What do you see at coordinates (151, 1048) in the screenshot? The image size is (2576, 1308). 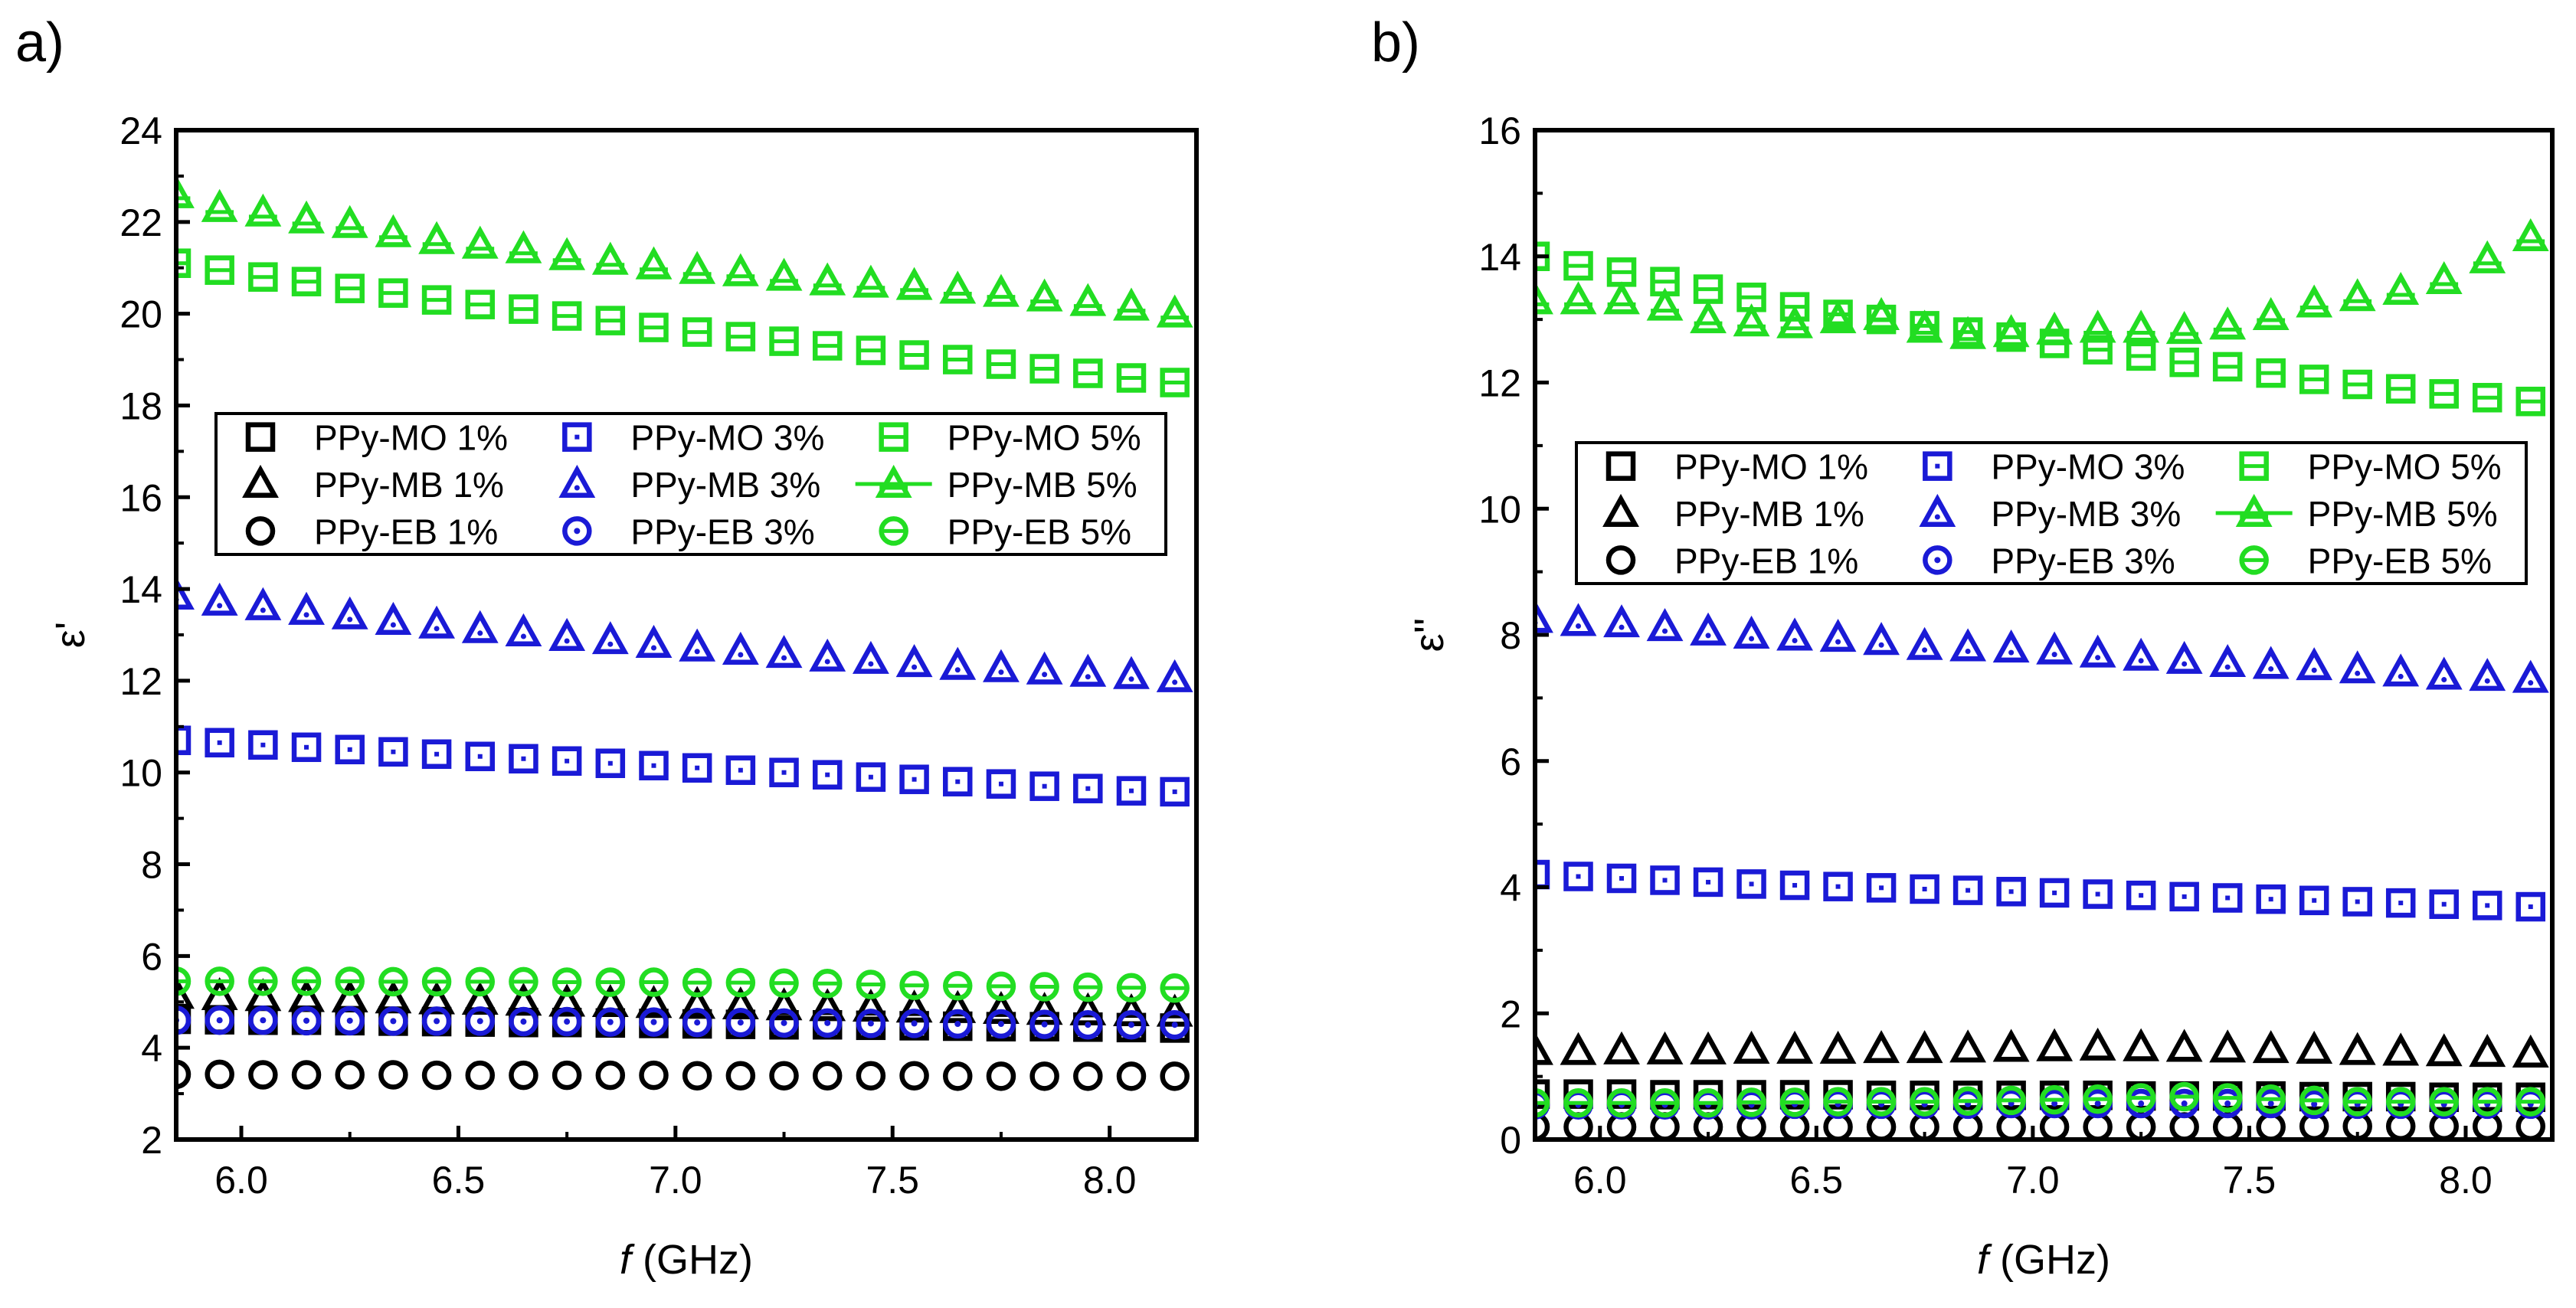 I see `y-tick-label-a-1: 4` at bounding box center [151, 1048].